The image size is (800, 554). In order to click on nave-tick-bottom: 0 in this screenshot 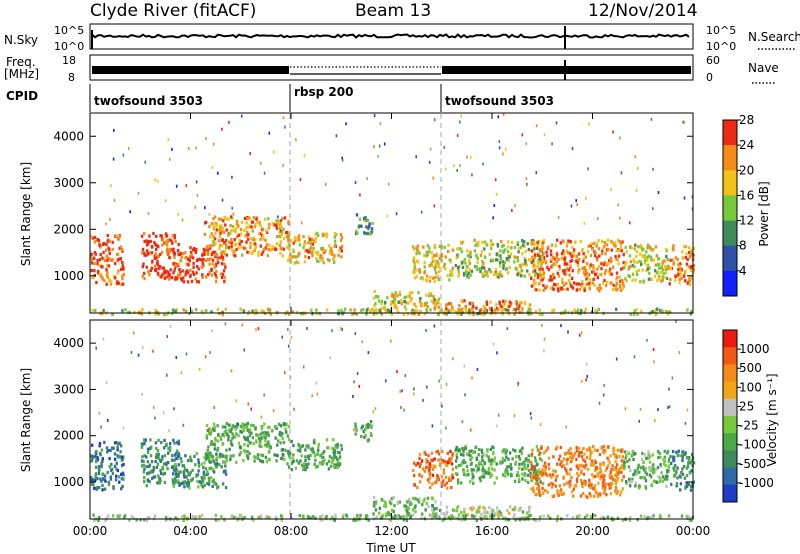, I will do `click(709, 77)`.